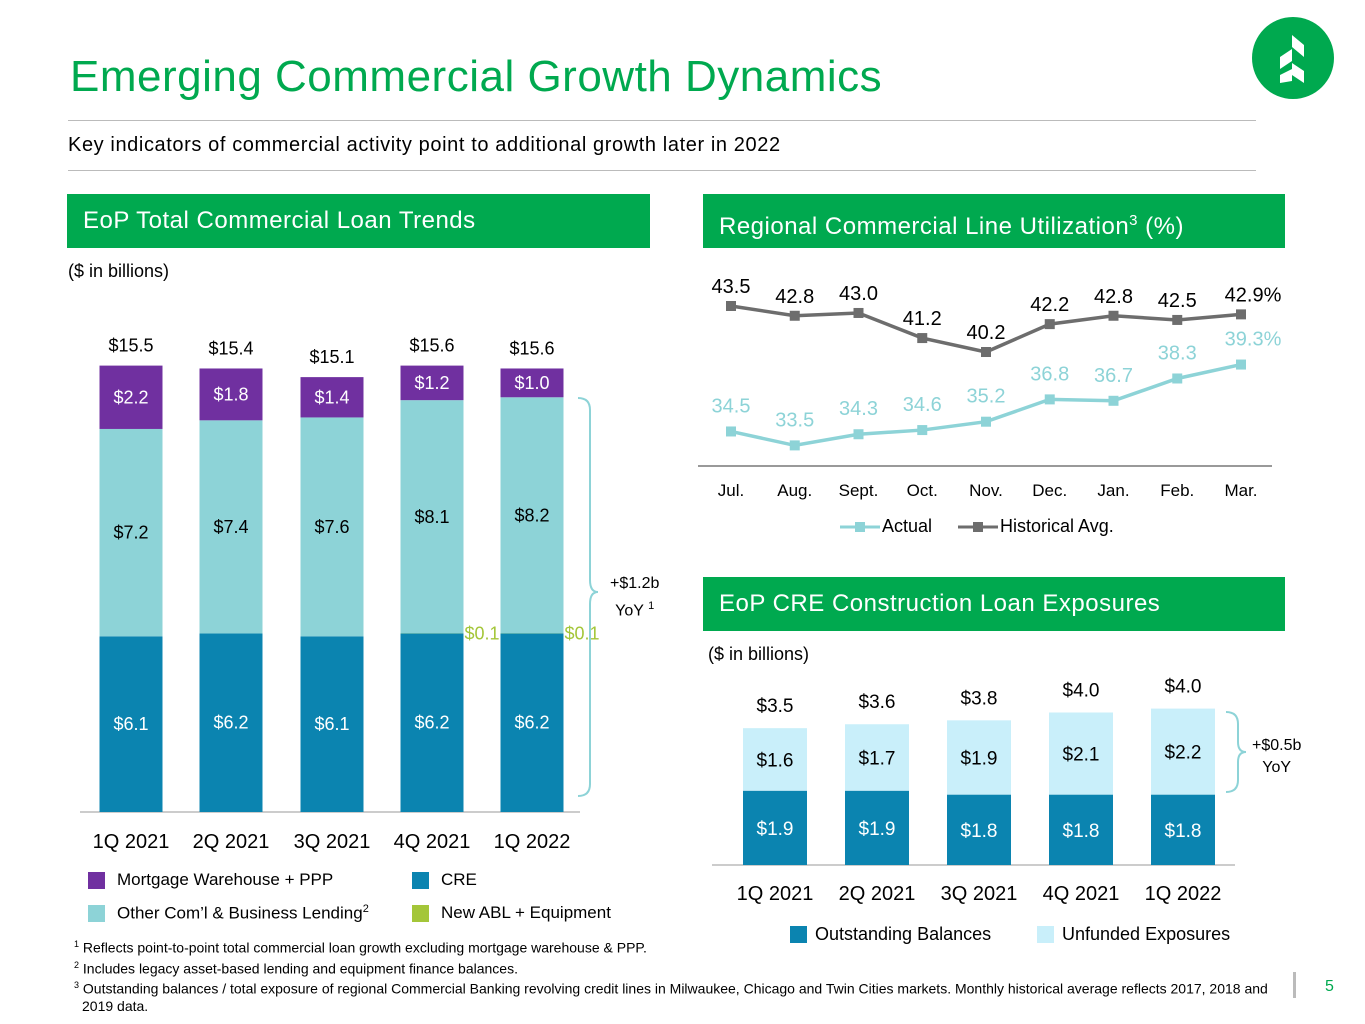  What do you see at coordinates (210, 880) in the screenshot?
I see `legend-mortgage: Mortgage Warehouse + PPP` at bounding box center [210, 880].